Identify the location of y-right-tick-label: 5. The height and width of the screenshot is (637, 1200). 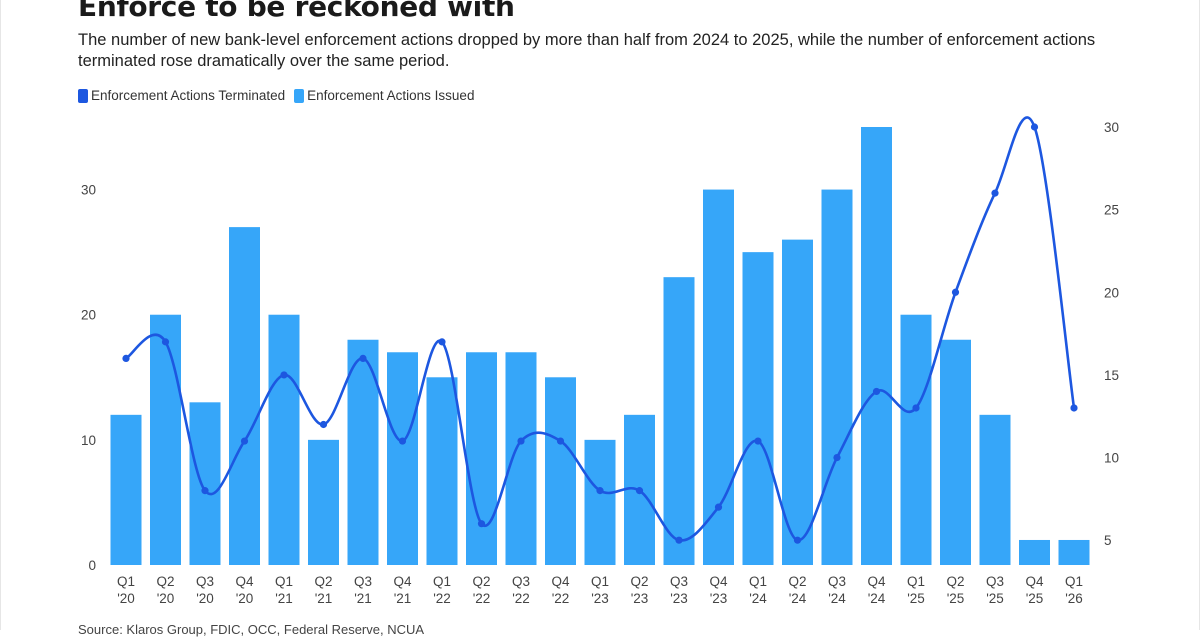
(1108, 540).